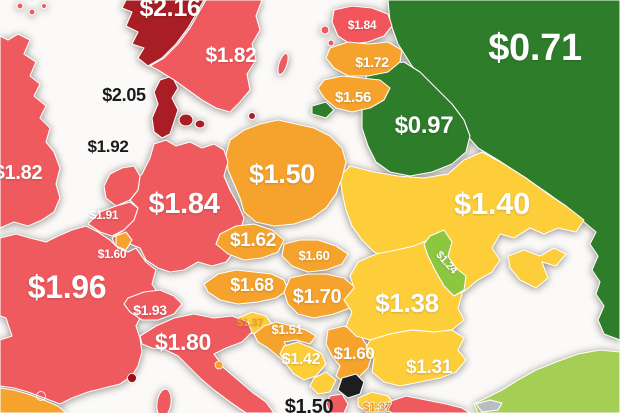 The height and width of the screenshot is (413, 620). What do you see at coordinates (427, 404) in the screenshot?
I see `region-greece` at bounding box center [427, 404].